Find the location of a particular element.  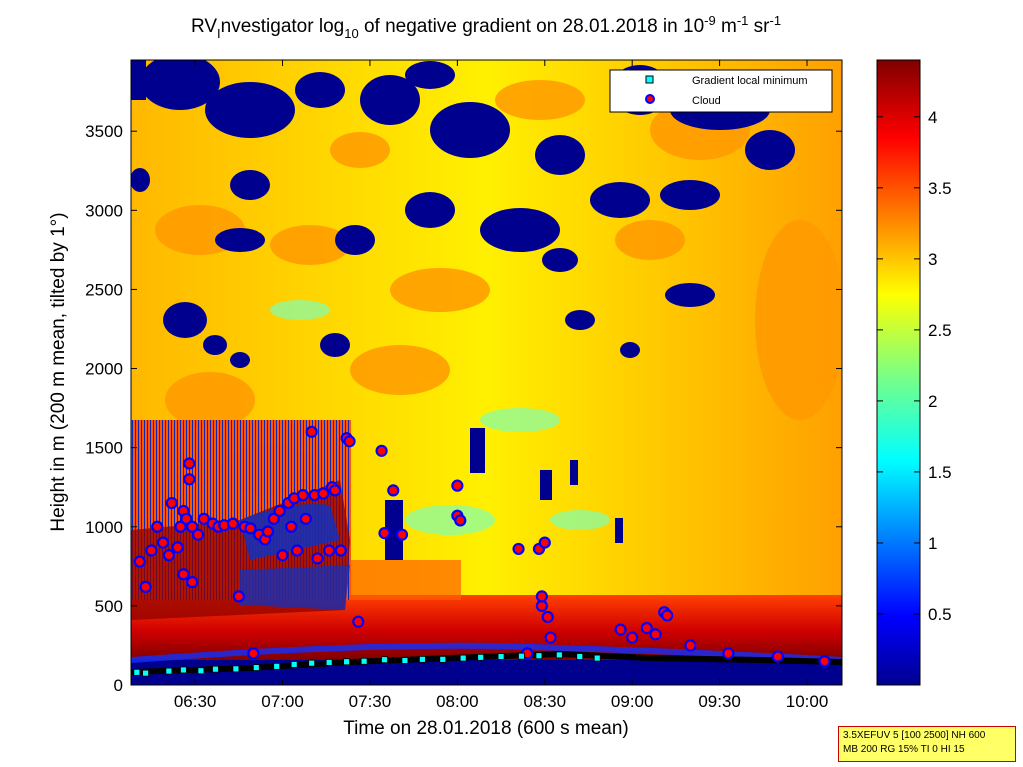

colorbar-tick-label: 0.5 is located at coordinates (940, 614).